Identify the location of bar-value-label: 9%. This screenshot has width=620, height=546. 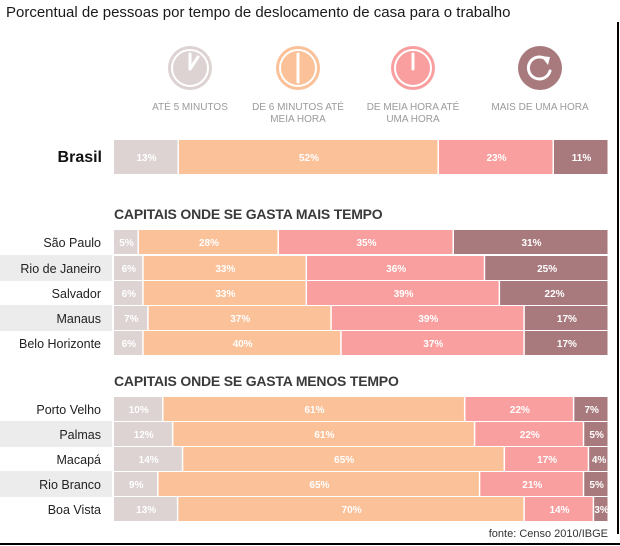
(136, 485).